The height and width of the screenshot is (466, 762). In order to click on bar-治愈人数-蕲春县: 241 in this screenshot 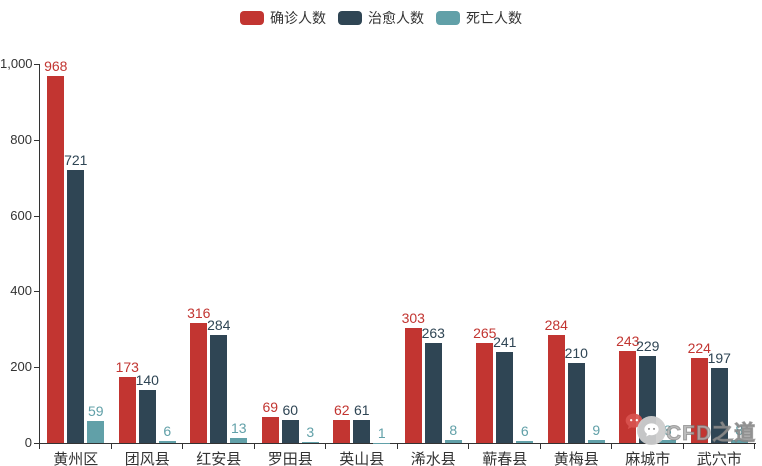, I will do `click(504, 388)`.